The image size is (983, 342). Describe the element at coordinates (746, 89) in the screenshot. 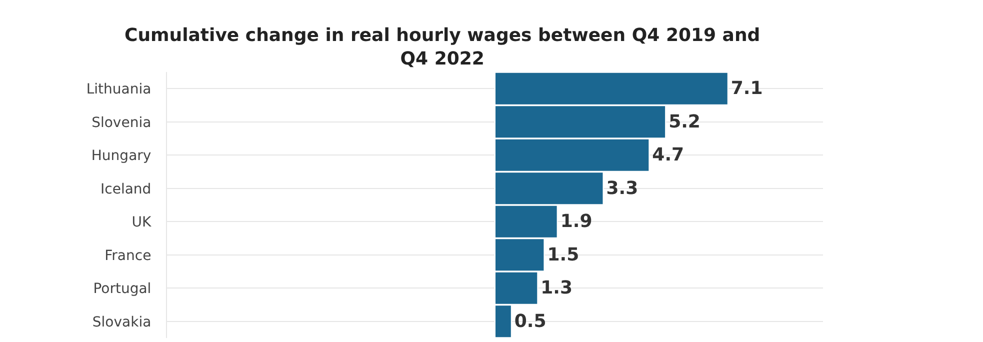

I see `data-label: 7.1` at that location.